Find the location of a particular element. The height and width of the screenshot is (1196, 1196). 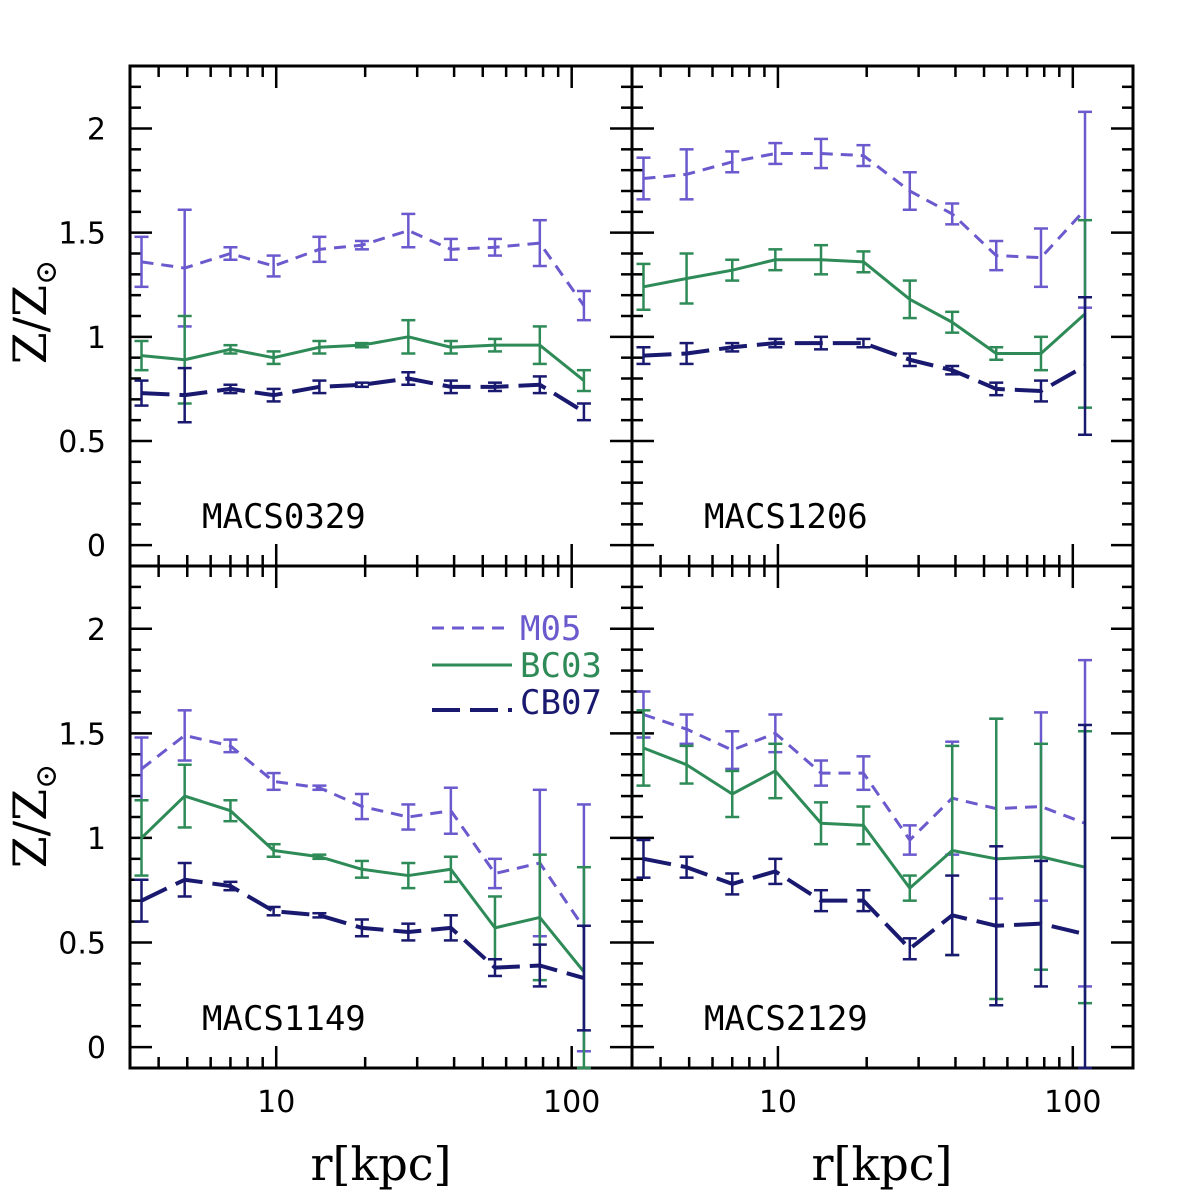

legend: M05 BC03 CB07 is located at coordinates (517, 666).